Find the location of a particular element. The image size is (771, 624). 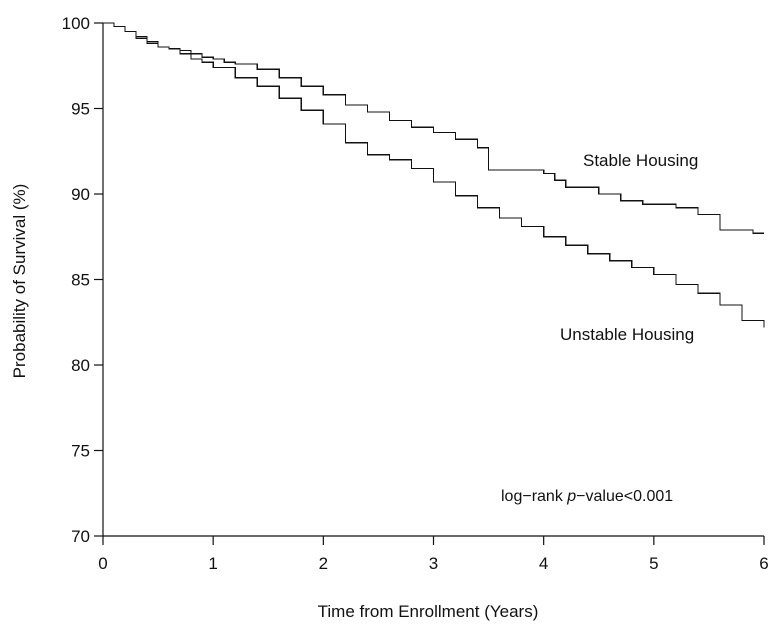

y-tick-label: 90 is located at coordinates (80, 194).